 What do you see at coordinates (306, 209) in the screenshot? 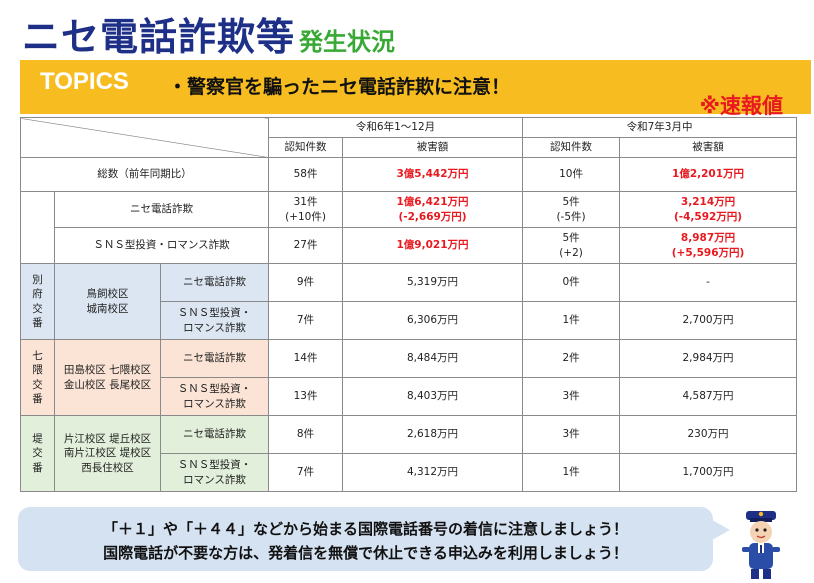
I see `nise-p1-count: 31件 (+10件)` at bounding box center [306, 209].